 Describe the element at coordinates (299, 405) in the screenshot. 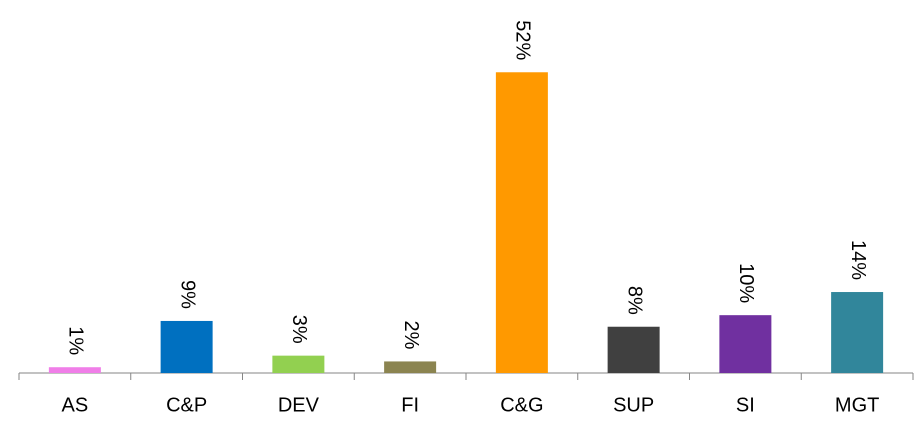

I see `x-tick-label: DEV` at that location.